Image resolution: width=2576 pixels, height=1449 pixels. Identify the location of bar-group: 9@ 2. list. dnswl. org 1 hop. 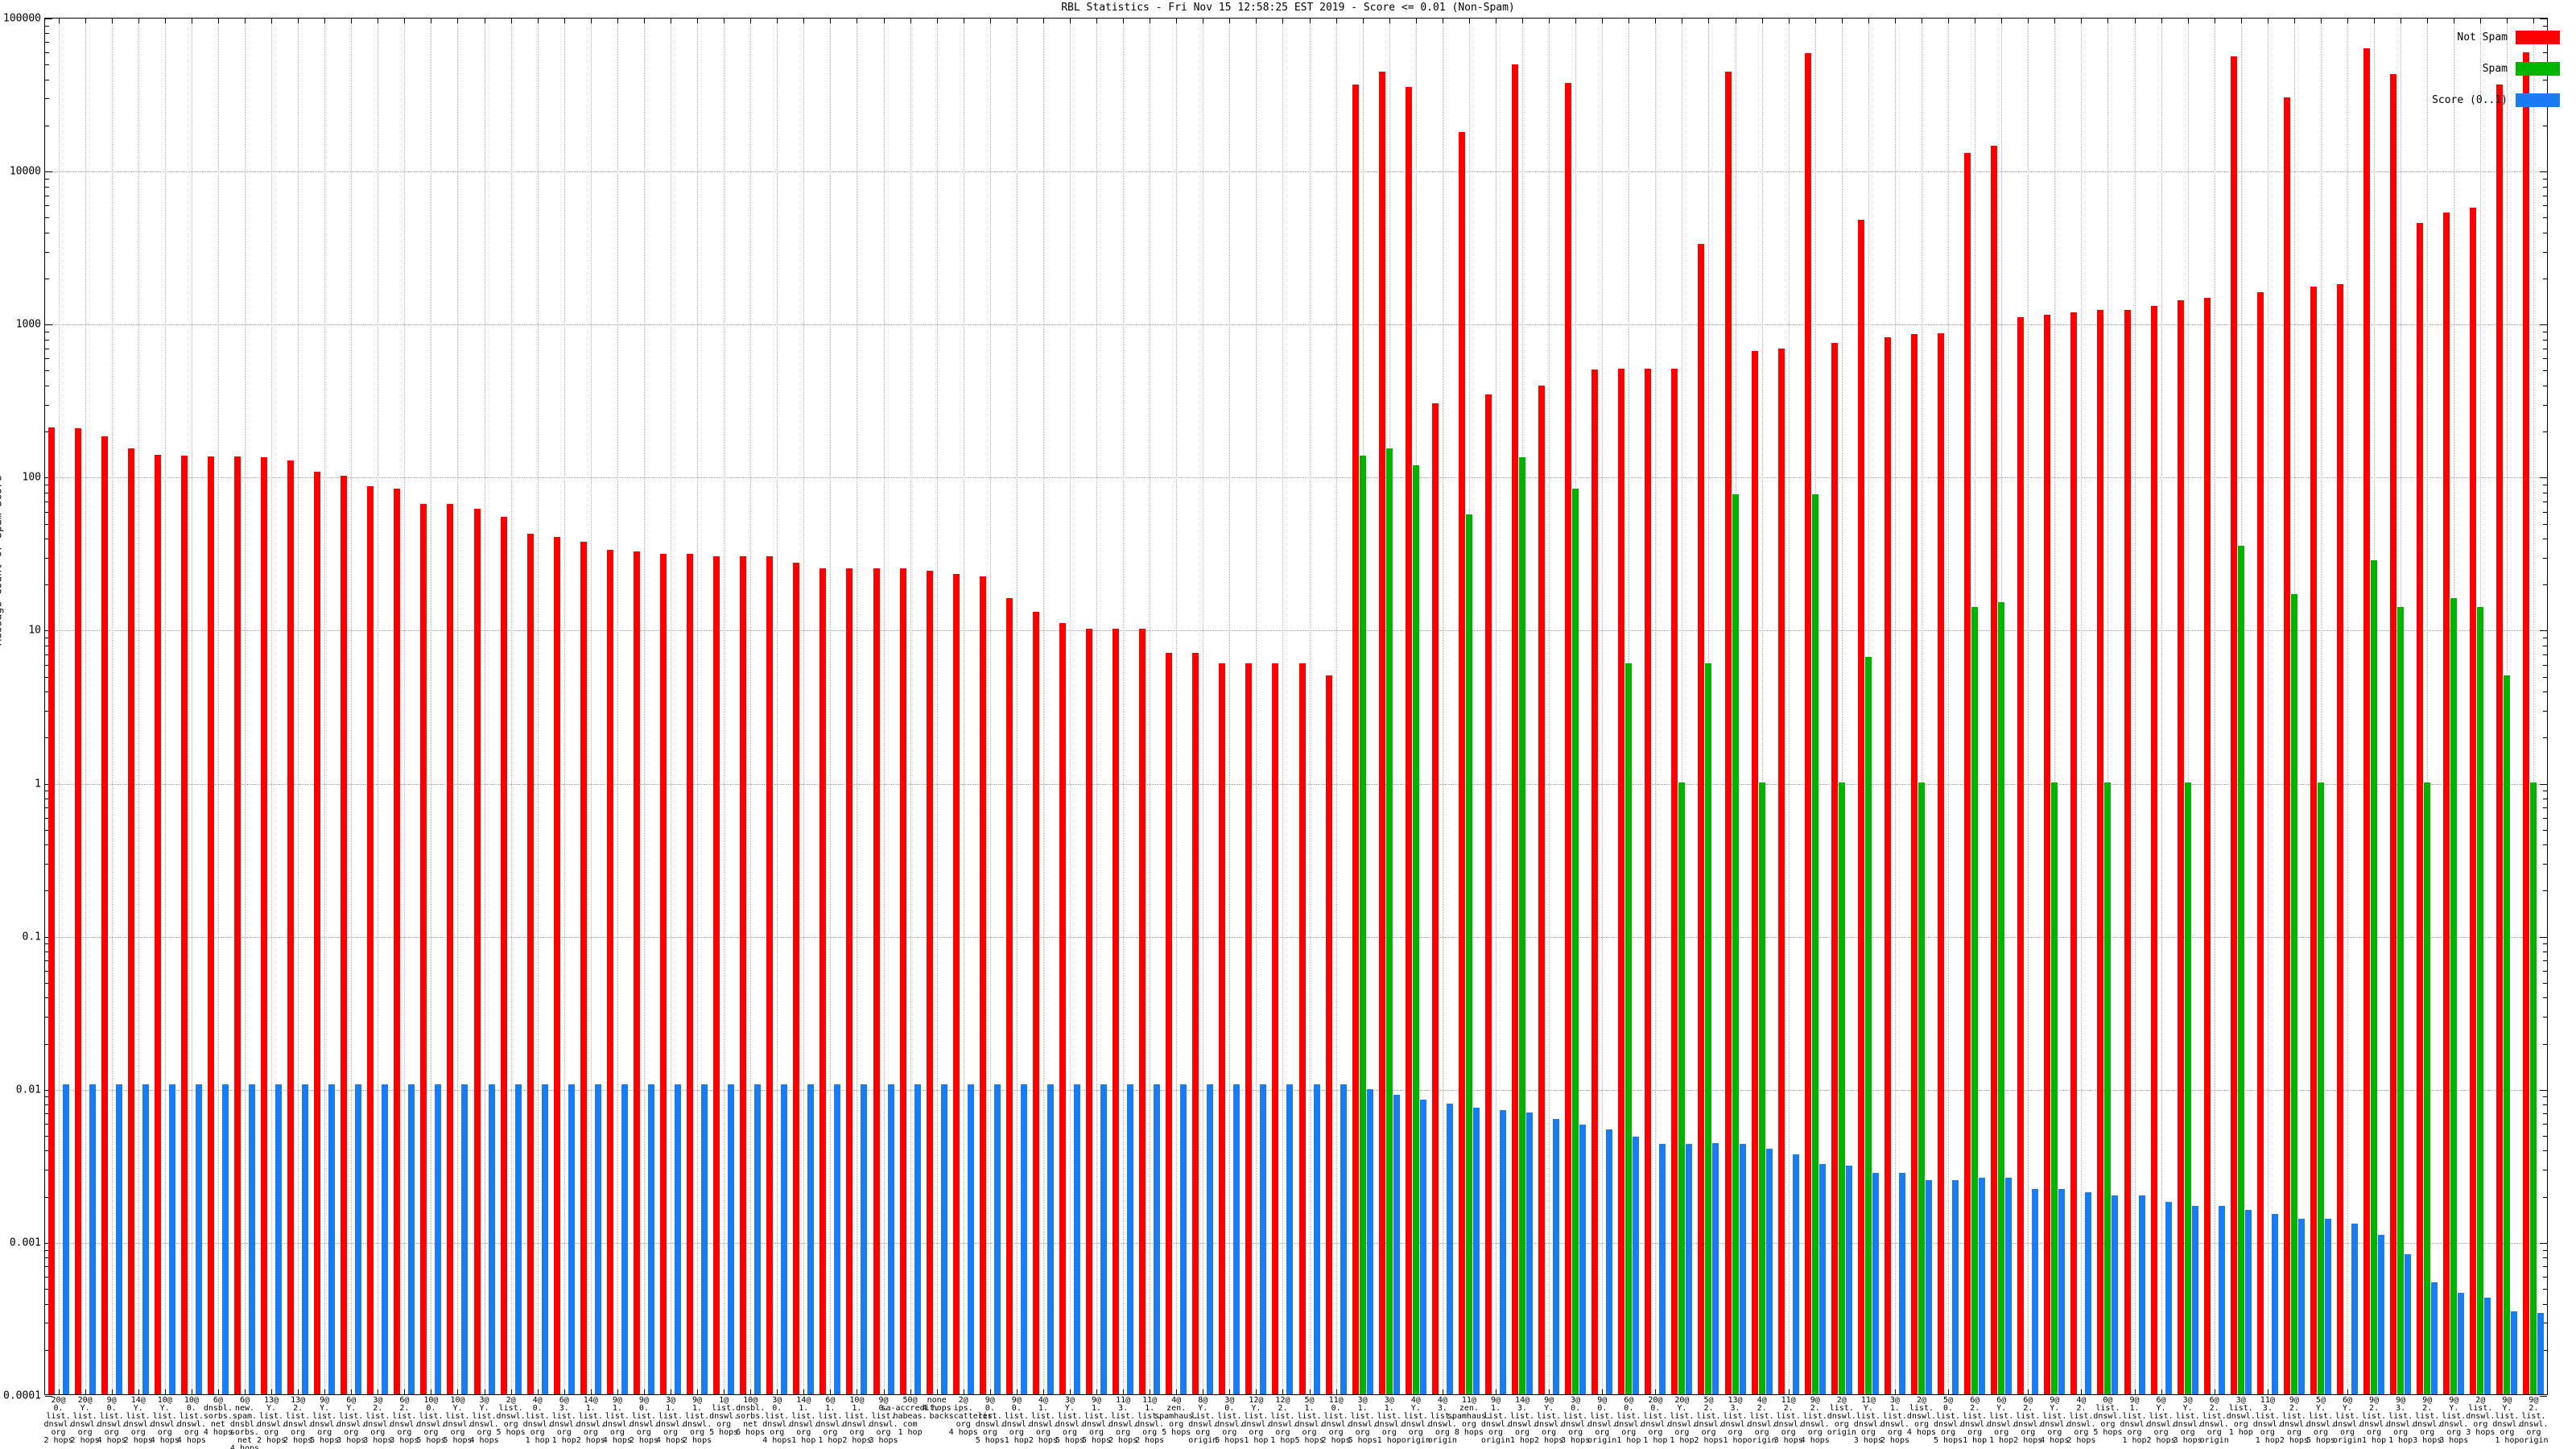
(2373, 732).